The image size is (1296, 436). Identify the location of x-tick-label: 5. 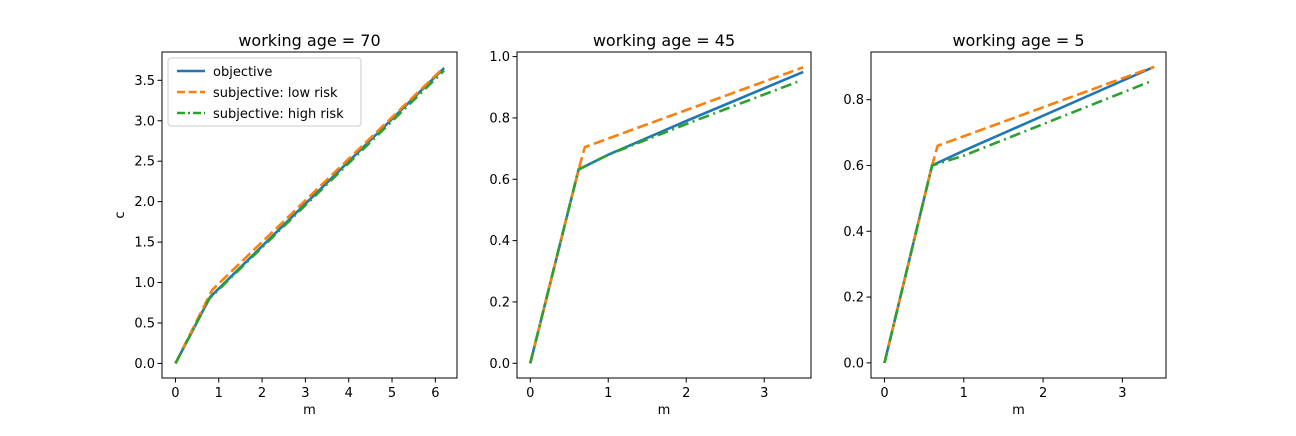
(392, 393).